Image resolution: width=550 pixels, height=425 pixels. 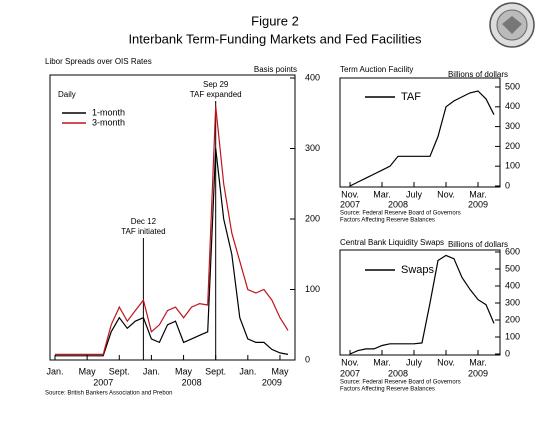 I want to click on chart-title: Term Auction Facility, so click(x=376, y=69).